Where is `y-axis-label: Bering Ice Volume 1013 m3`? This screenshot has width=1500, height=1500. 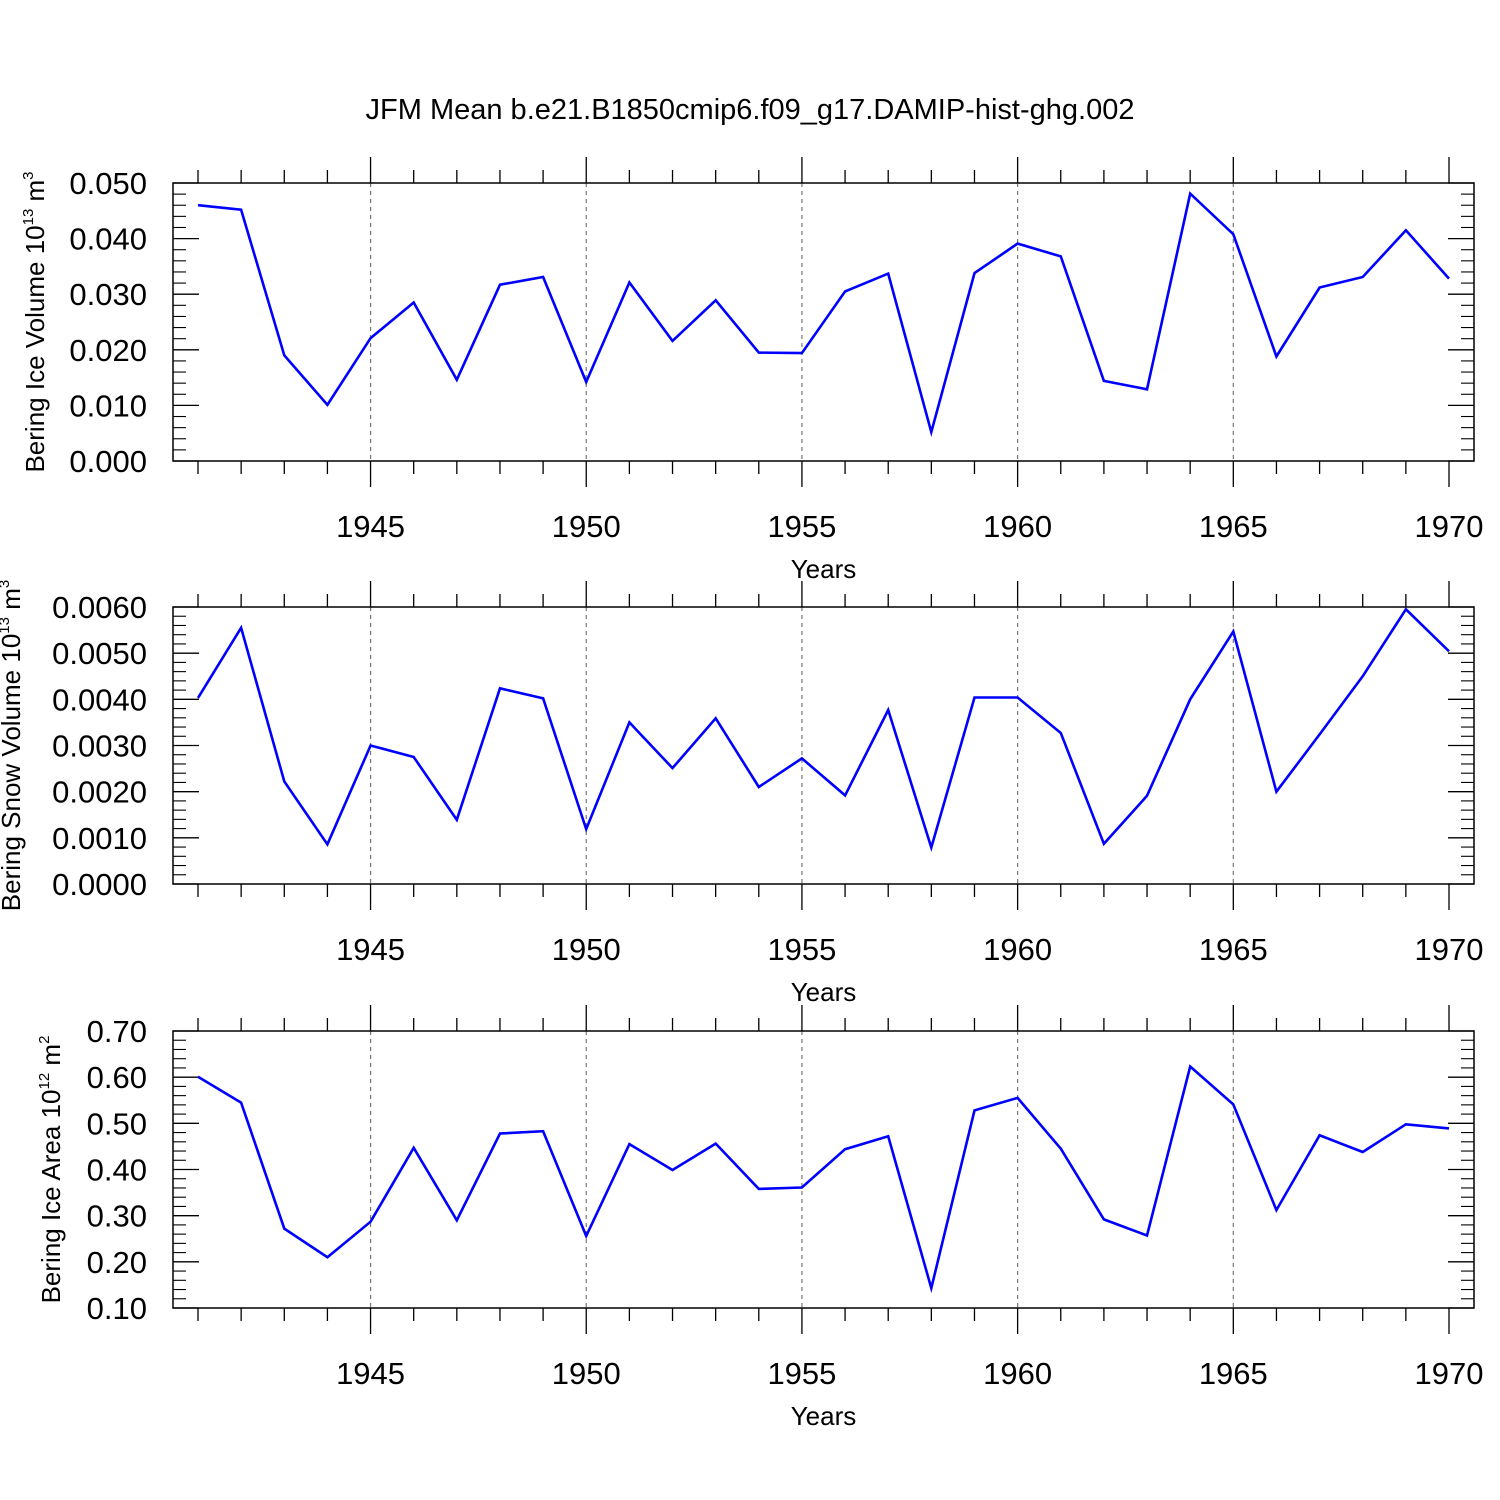
y-axis-label: Bering Ice Volume 1013 m3 is located at coordinates (35, 321).